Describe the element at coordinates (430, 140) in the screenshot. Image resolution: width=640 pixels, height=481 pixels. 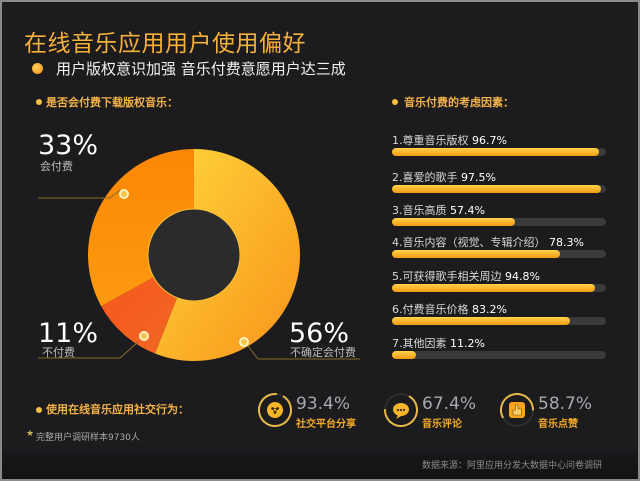
I see `factor-name: 1.尊重音乐版权` at that location.